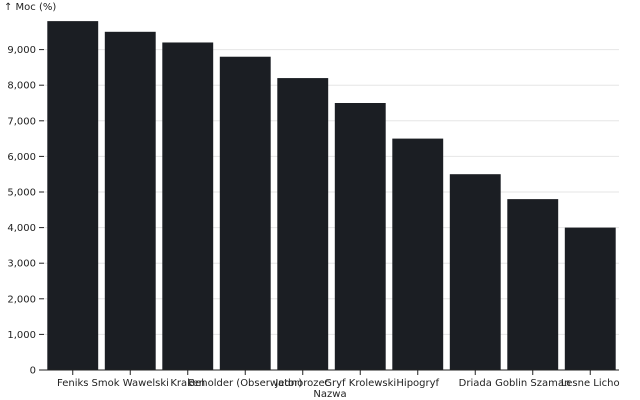  I want to click on x-tick-label: Feniks, so click(72, 383).